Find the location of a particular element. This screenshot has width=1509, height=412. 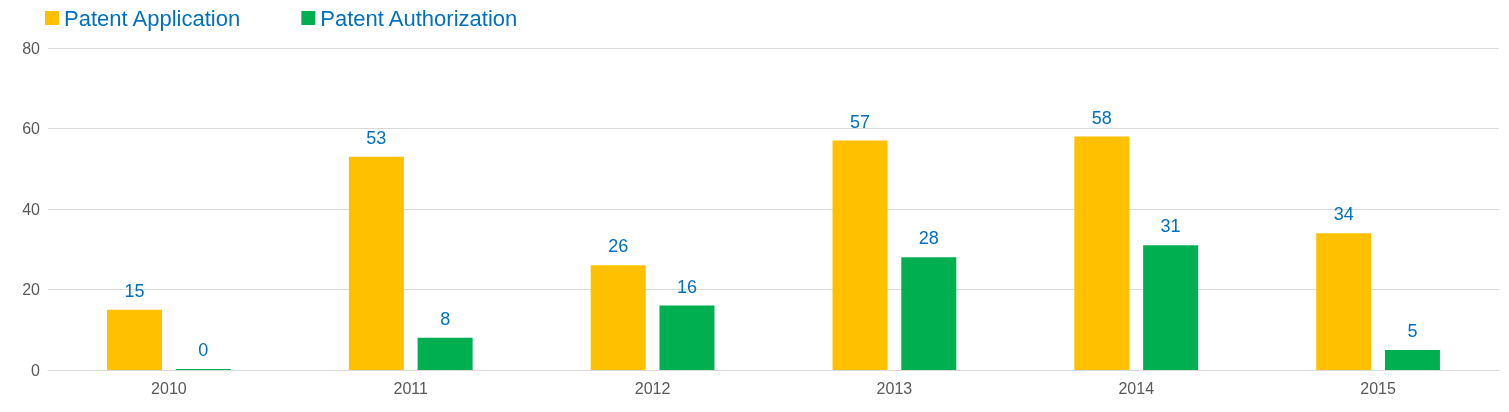

legend-label: Patent Application is located at coordinates (152, 18).